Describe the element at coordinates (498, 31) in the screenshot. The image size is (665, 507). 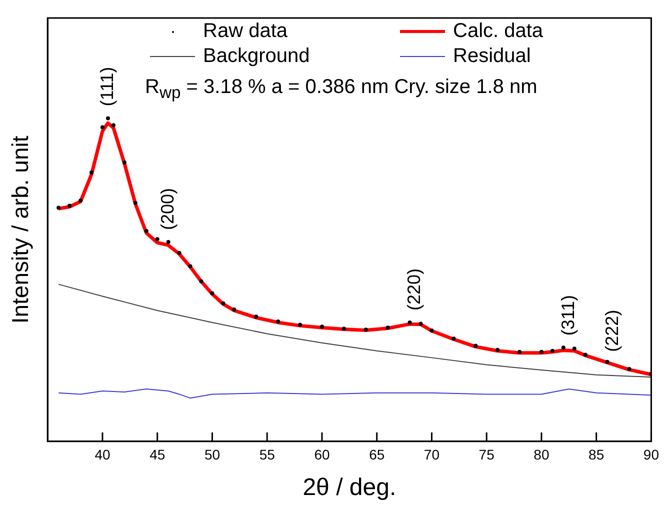
I see `legend-label: Calc. data` at that location.